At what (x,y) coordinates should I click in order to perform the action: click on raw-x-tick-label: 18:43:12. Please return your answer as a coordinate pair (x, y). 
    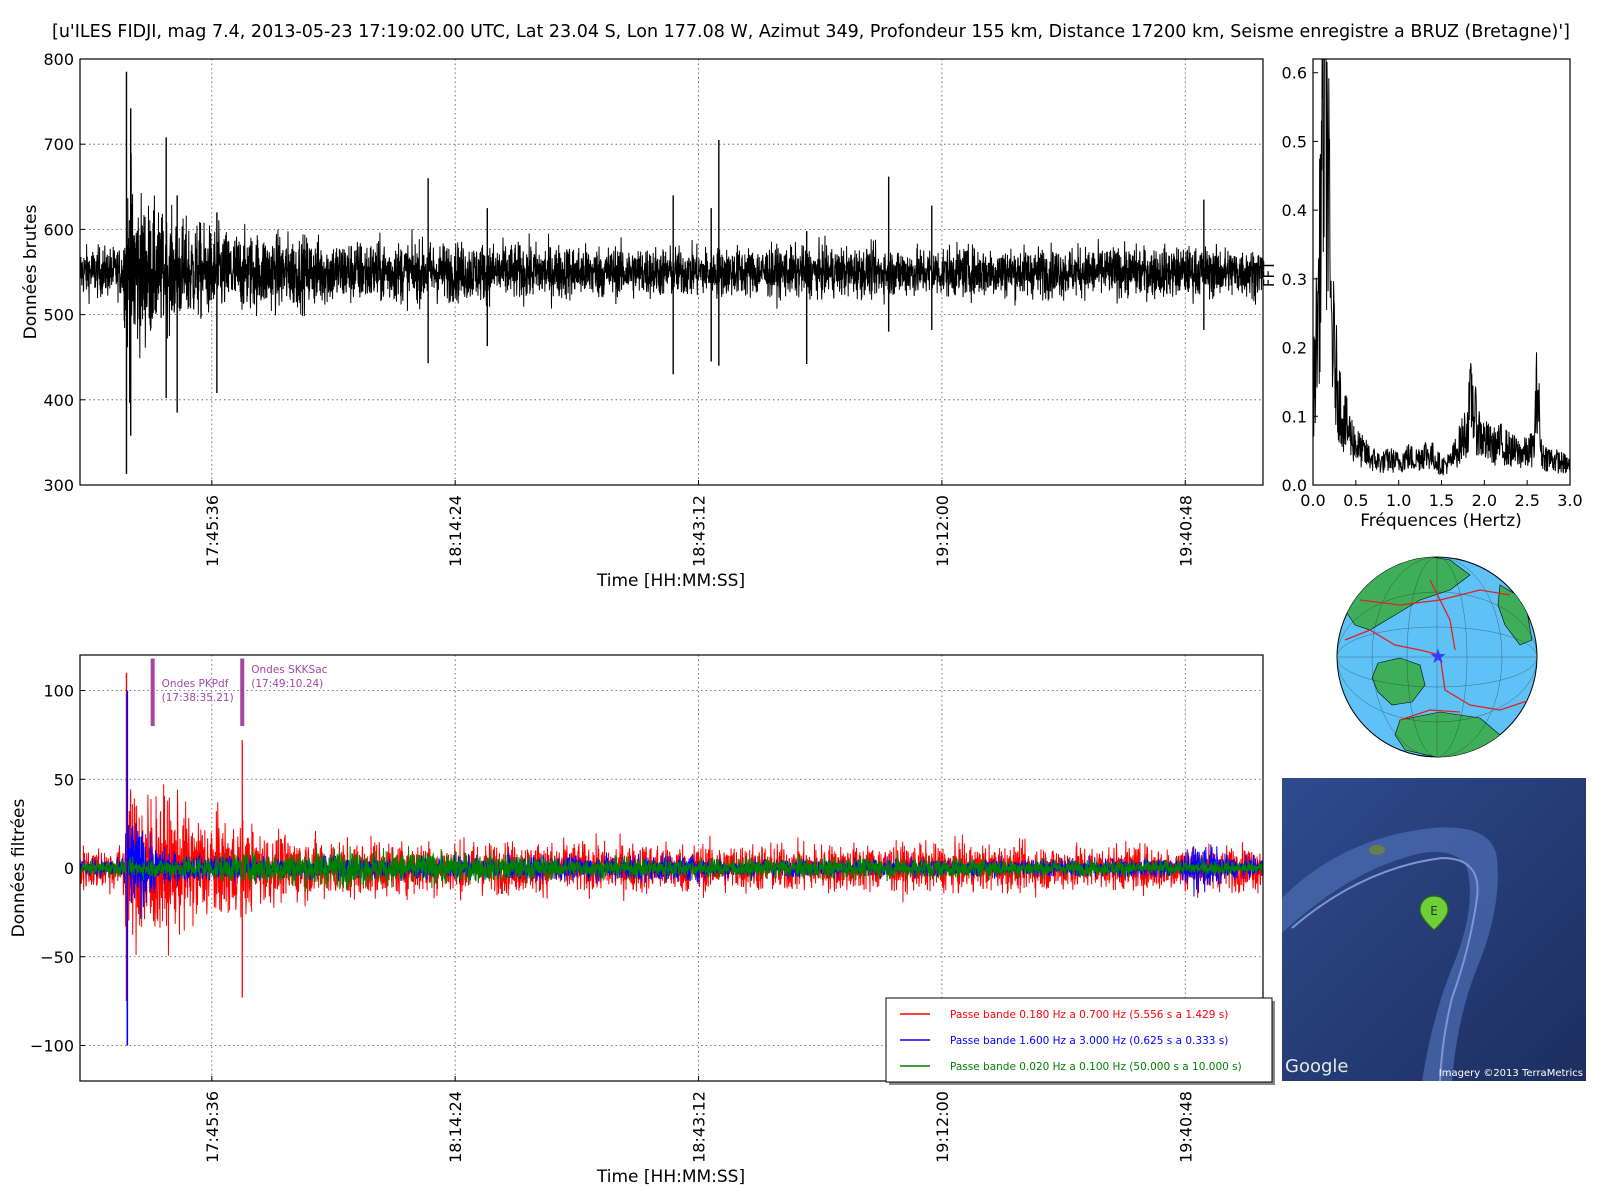
    Looking at the image, I should click on (699, 531).